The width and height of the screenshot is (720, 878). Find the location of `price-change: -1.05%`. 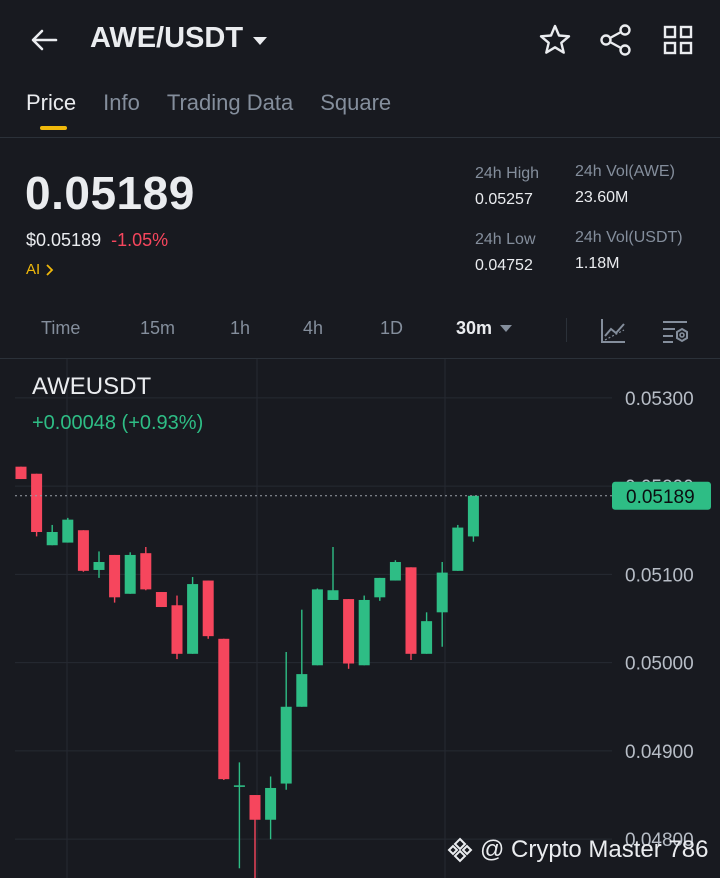

price-change: -1.05% is located at coordinates (140, 240).